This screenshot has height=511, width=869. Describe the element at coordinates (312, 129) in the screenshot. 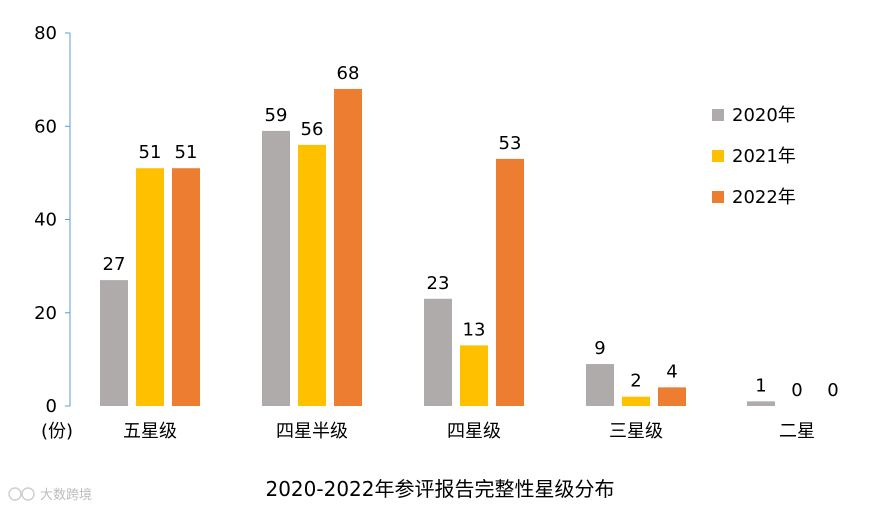

I see `bar-value-label: 56` at that location.